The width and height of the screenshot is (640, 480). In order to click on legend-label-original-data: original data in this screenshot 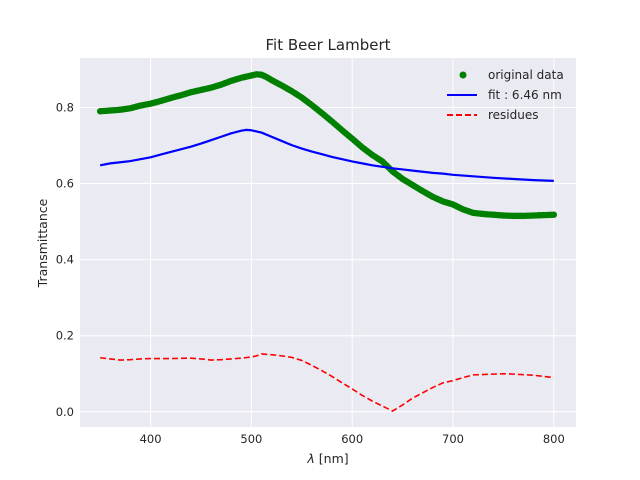, I will do `click(526, 75)`.